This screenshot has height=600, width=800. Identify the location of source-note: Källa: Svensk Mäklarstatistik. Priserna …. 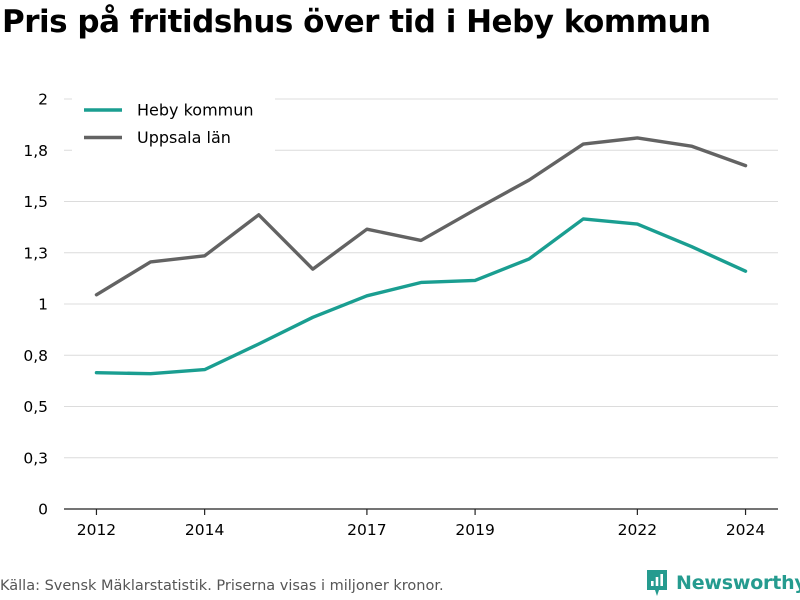
(222, 586).